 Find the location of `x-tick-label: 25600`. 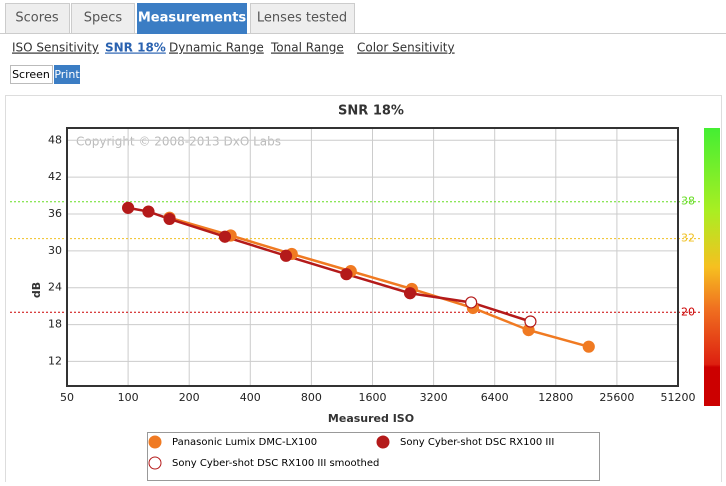

x-tick-label: 25600 is located at coordinates (616, 397).